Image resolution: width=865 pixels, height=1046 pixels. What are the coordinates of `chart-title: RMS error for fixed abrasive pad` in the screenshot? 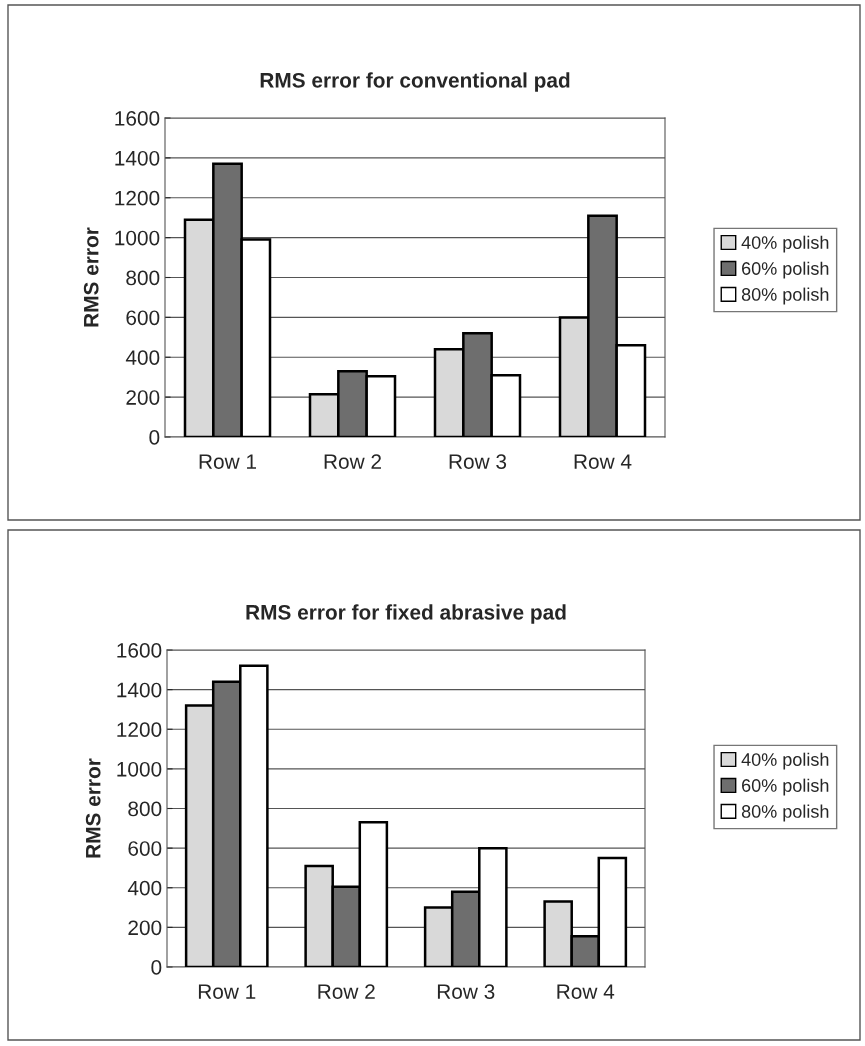 It's located at (406, 614).